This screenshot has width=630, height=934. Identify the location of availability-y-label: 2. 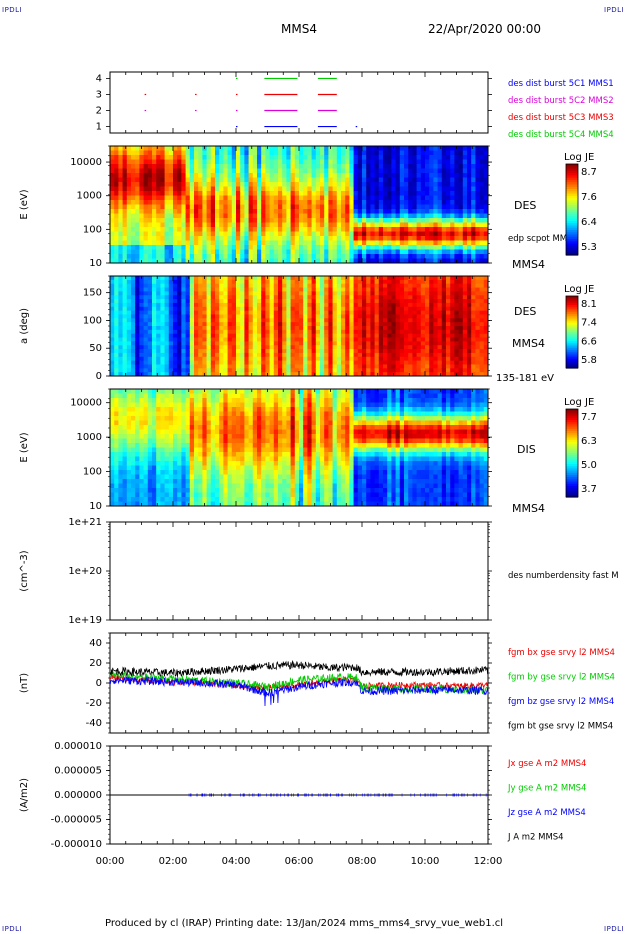
(99, 111).